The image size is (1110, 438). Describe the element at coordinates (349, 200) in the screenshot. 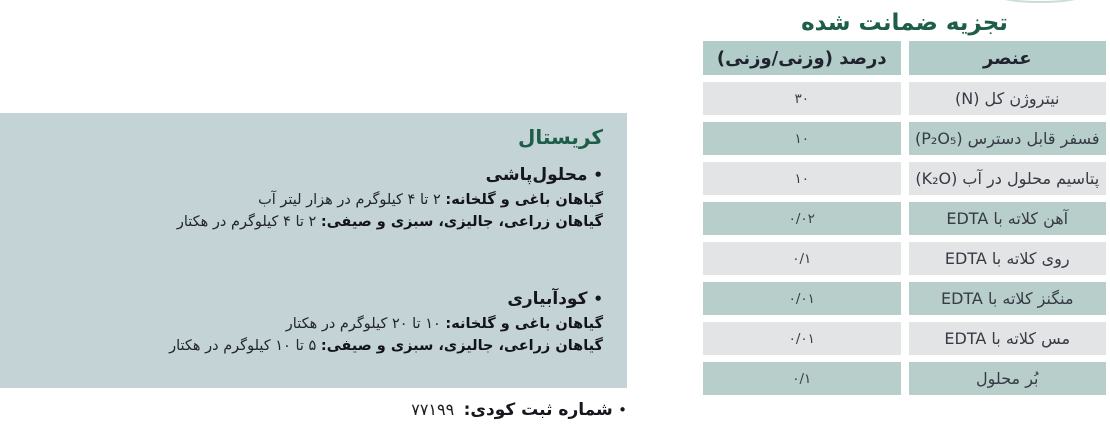

I see `dosage-text: ۲ تا ۴ کیلوگرم در هزار لیتر آب` at that location.